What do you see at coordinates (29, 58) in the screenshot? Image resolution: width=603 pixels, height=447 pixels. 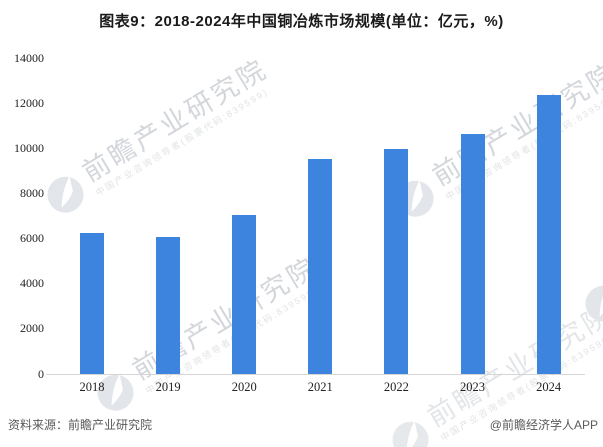 I see `y-tick-14000: 14000` at bounding box center [29, 58].